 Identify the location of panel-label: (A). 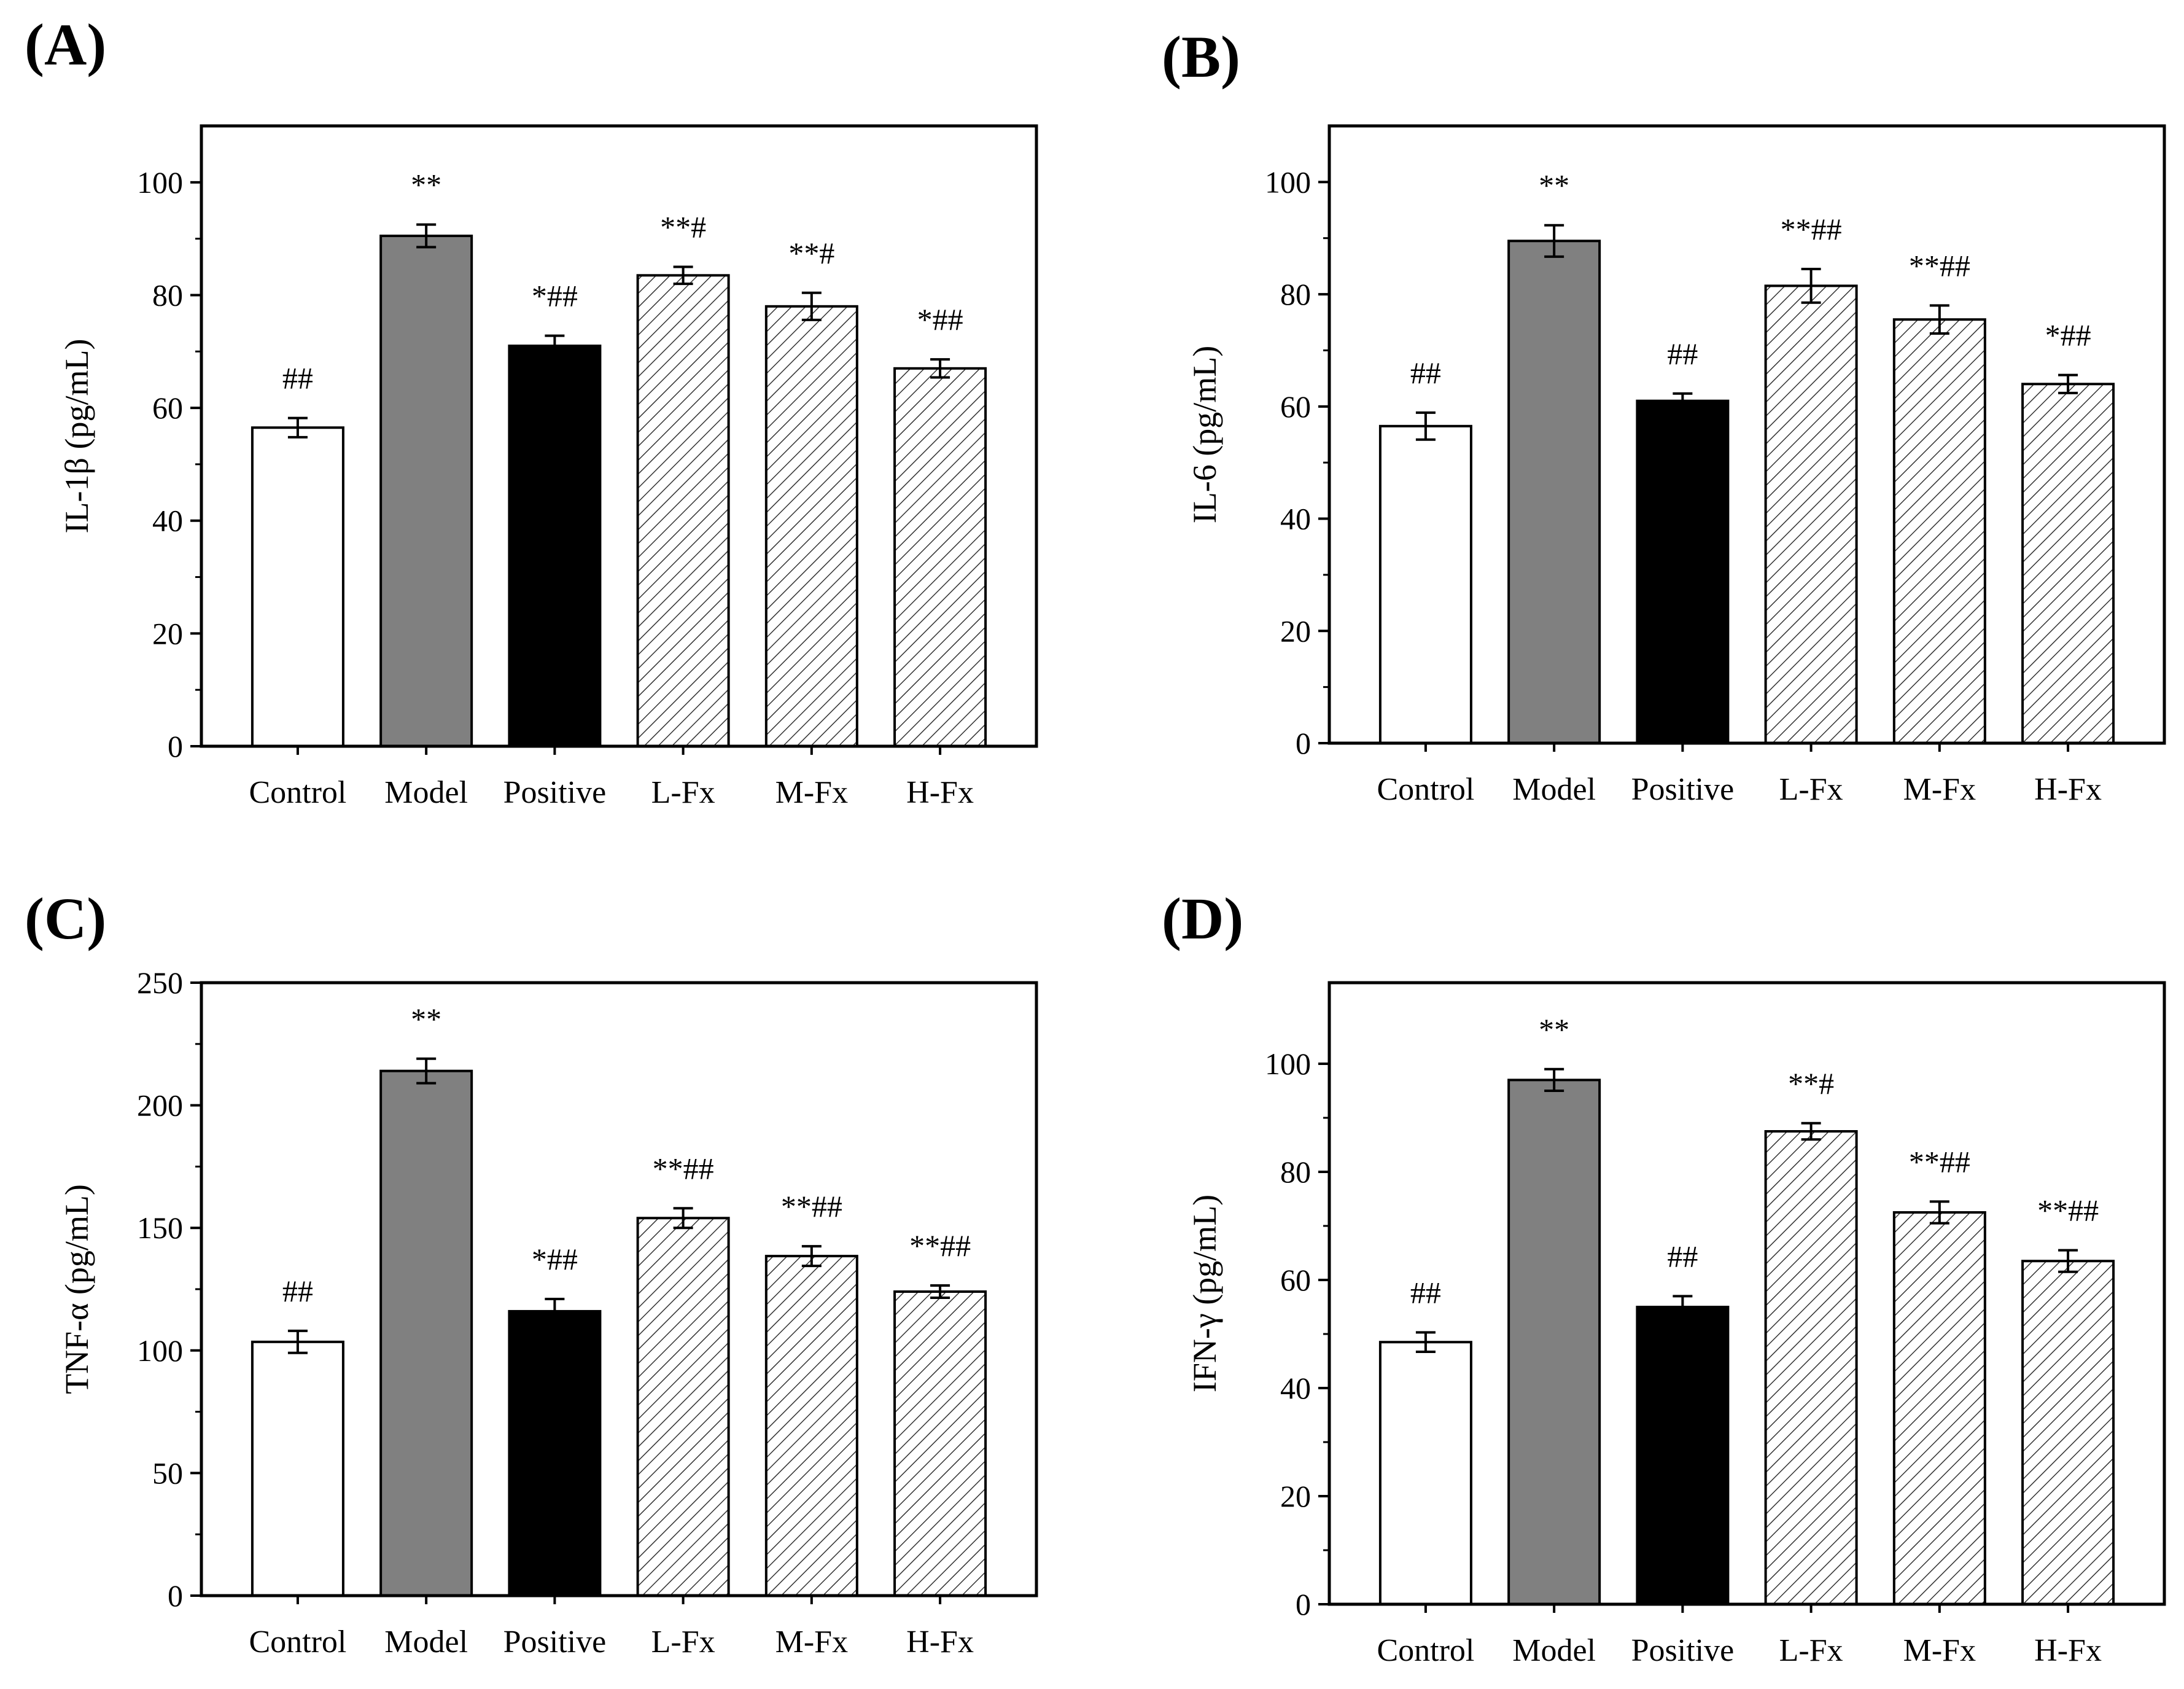
(65, 44).